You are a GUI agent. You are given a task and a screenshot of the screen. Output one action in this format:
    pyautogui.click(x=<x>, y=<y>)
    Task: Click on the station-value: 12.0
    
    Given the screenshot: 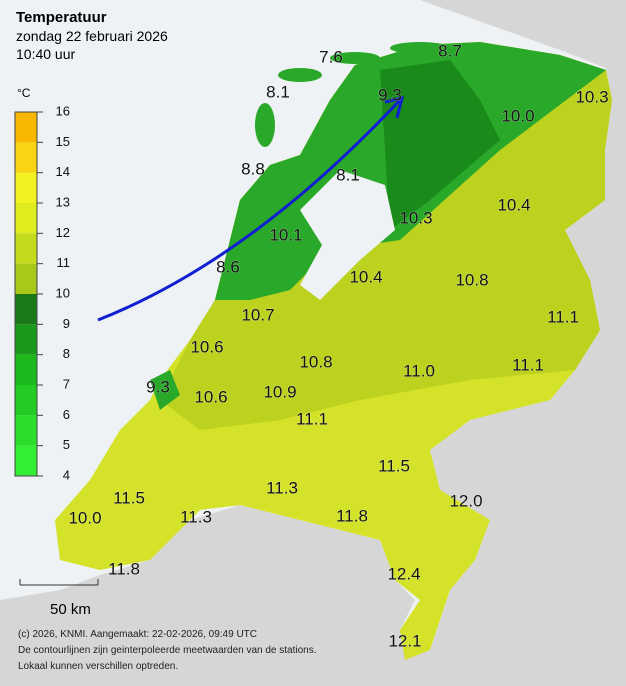 What is the action you would take?
    pyautogui.click(x=465, y=500)
    